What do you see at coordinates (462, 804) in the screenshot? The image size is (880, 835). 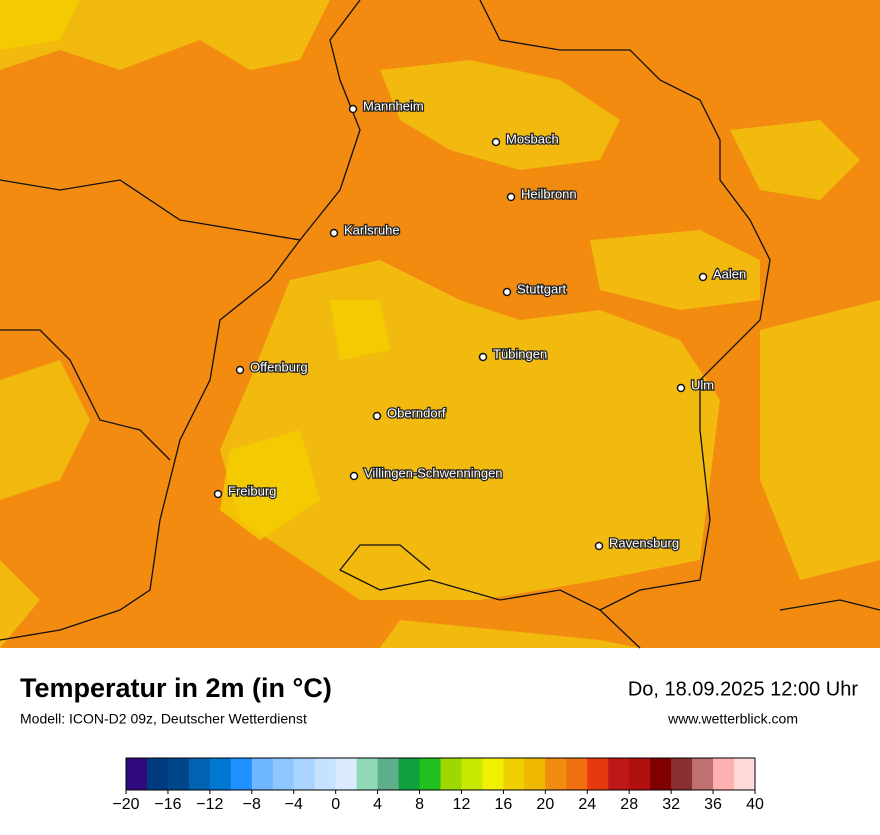 I see `colorbar-tick-label: 12` at bounding box center [462, 804].